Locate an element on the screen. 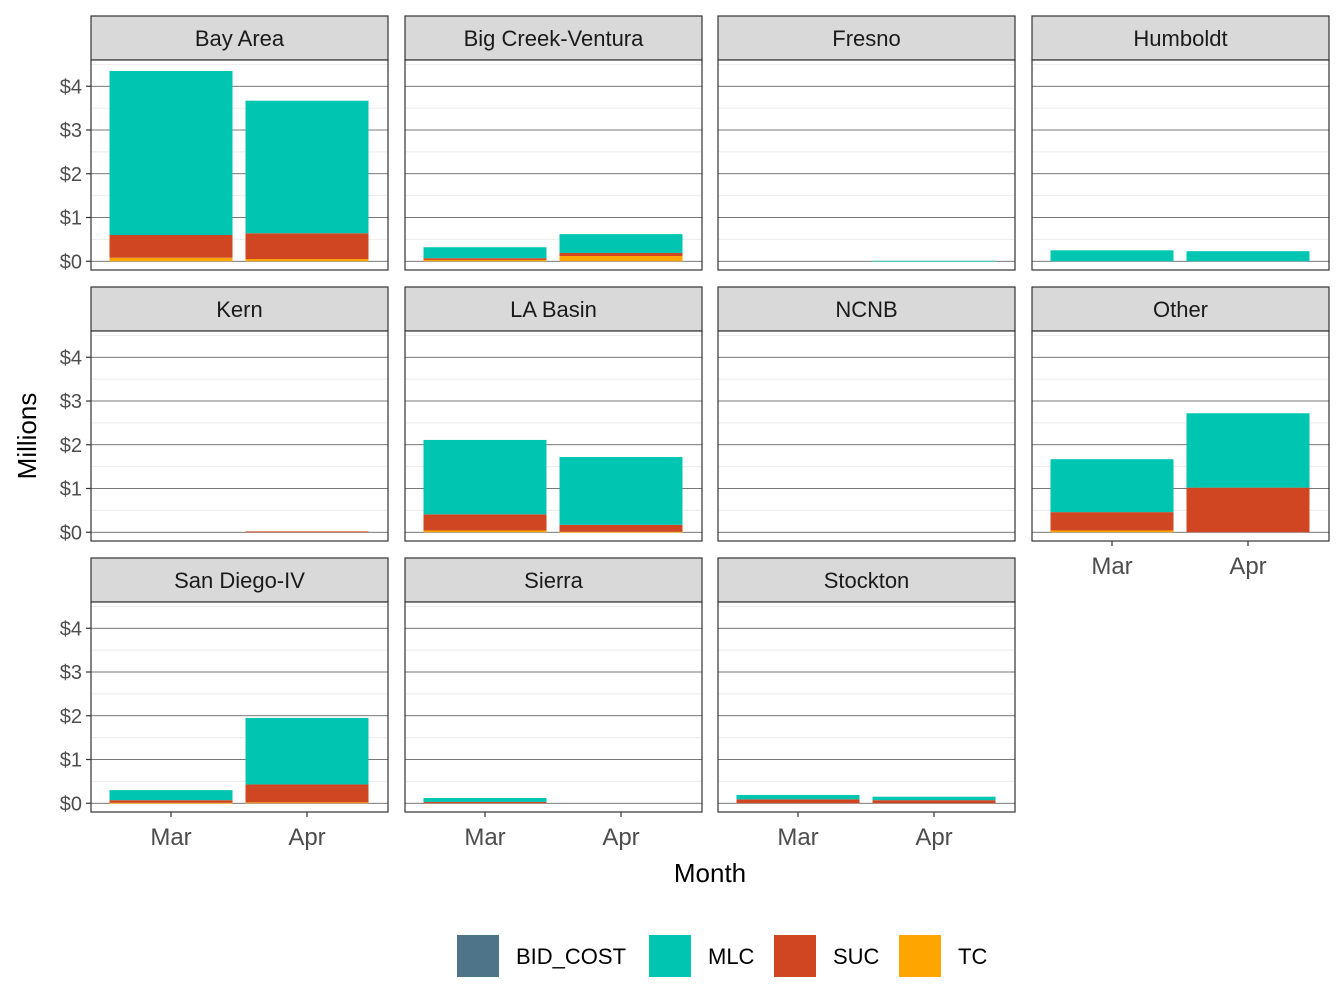 The width and height of the screenshot is (1344, 1008). bar-big-creek-ventura-mar-mlc is located at coordinates (485, 253).